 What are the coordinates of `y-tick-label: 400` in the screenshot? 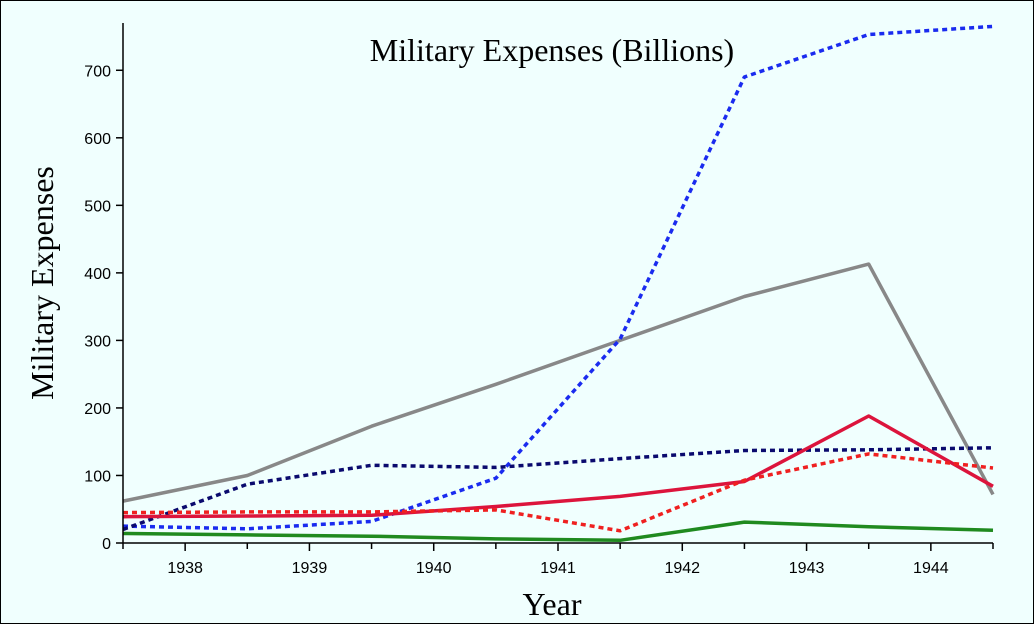 It's located at (97, 274).